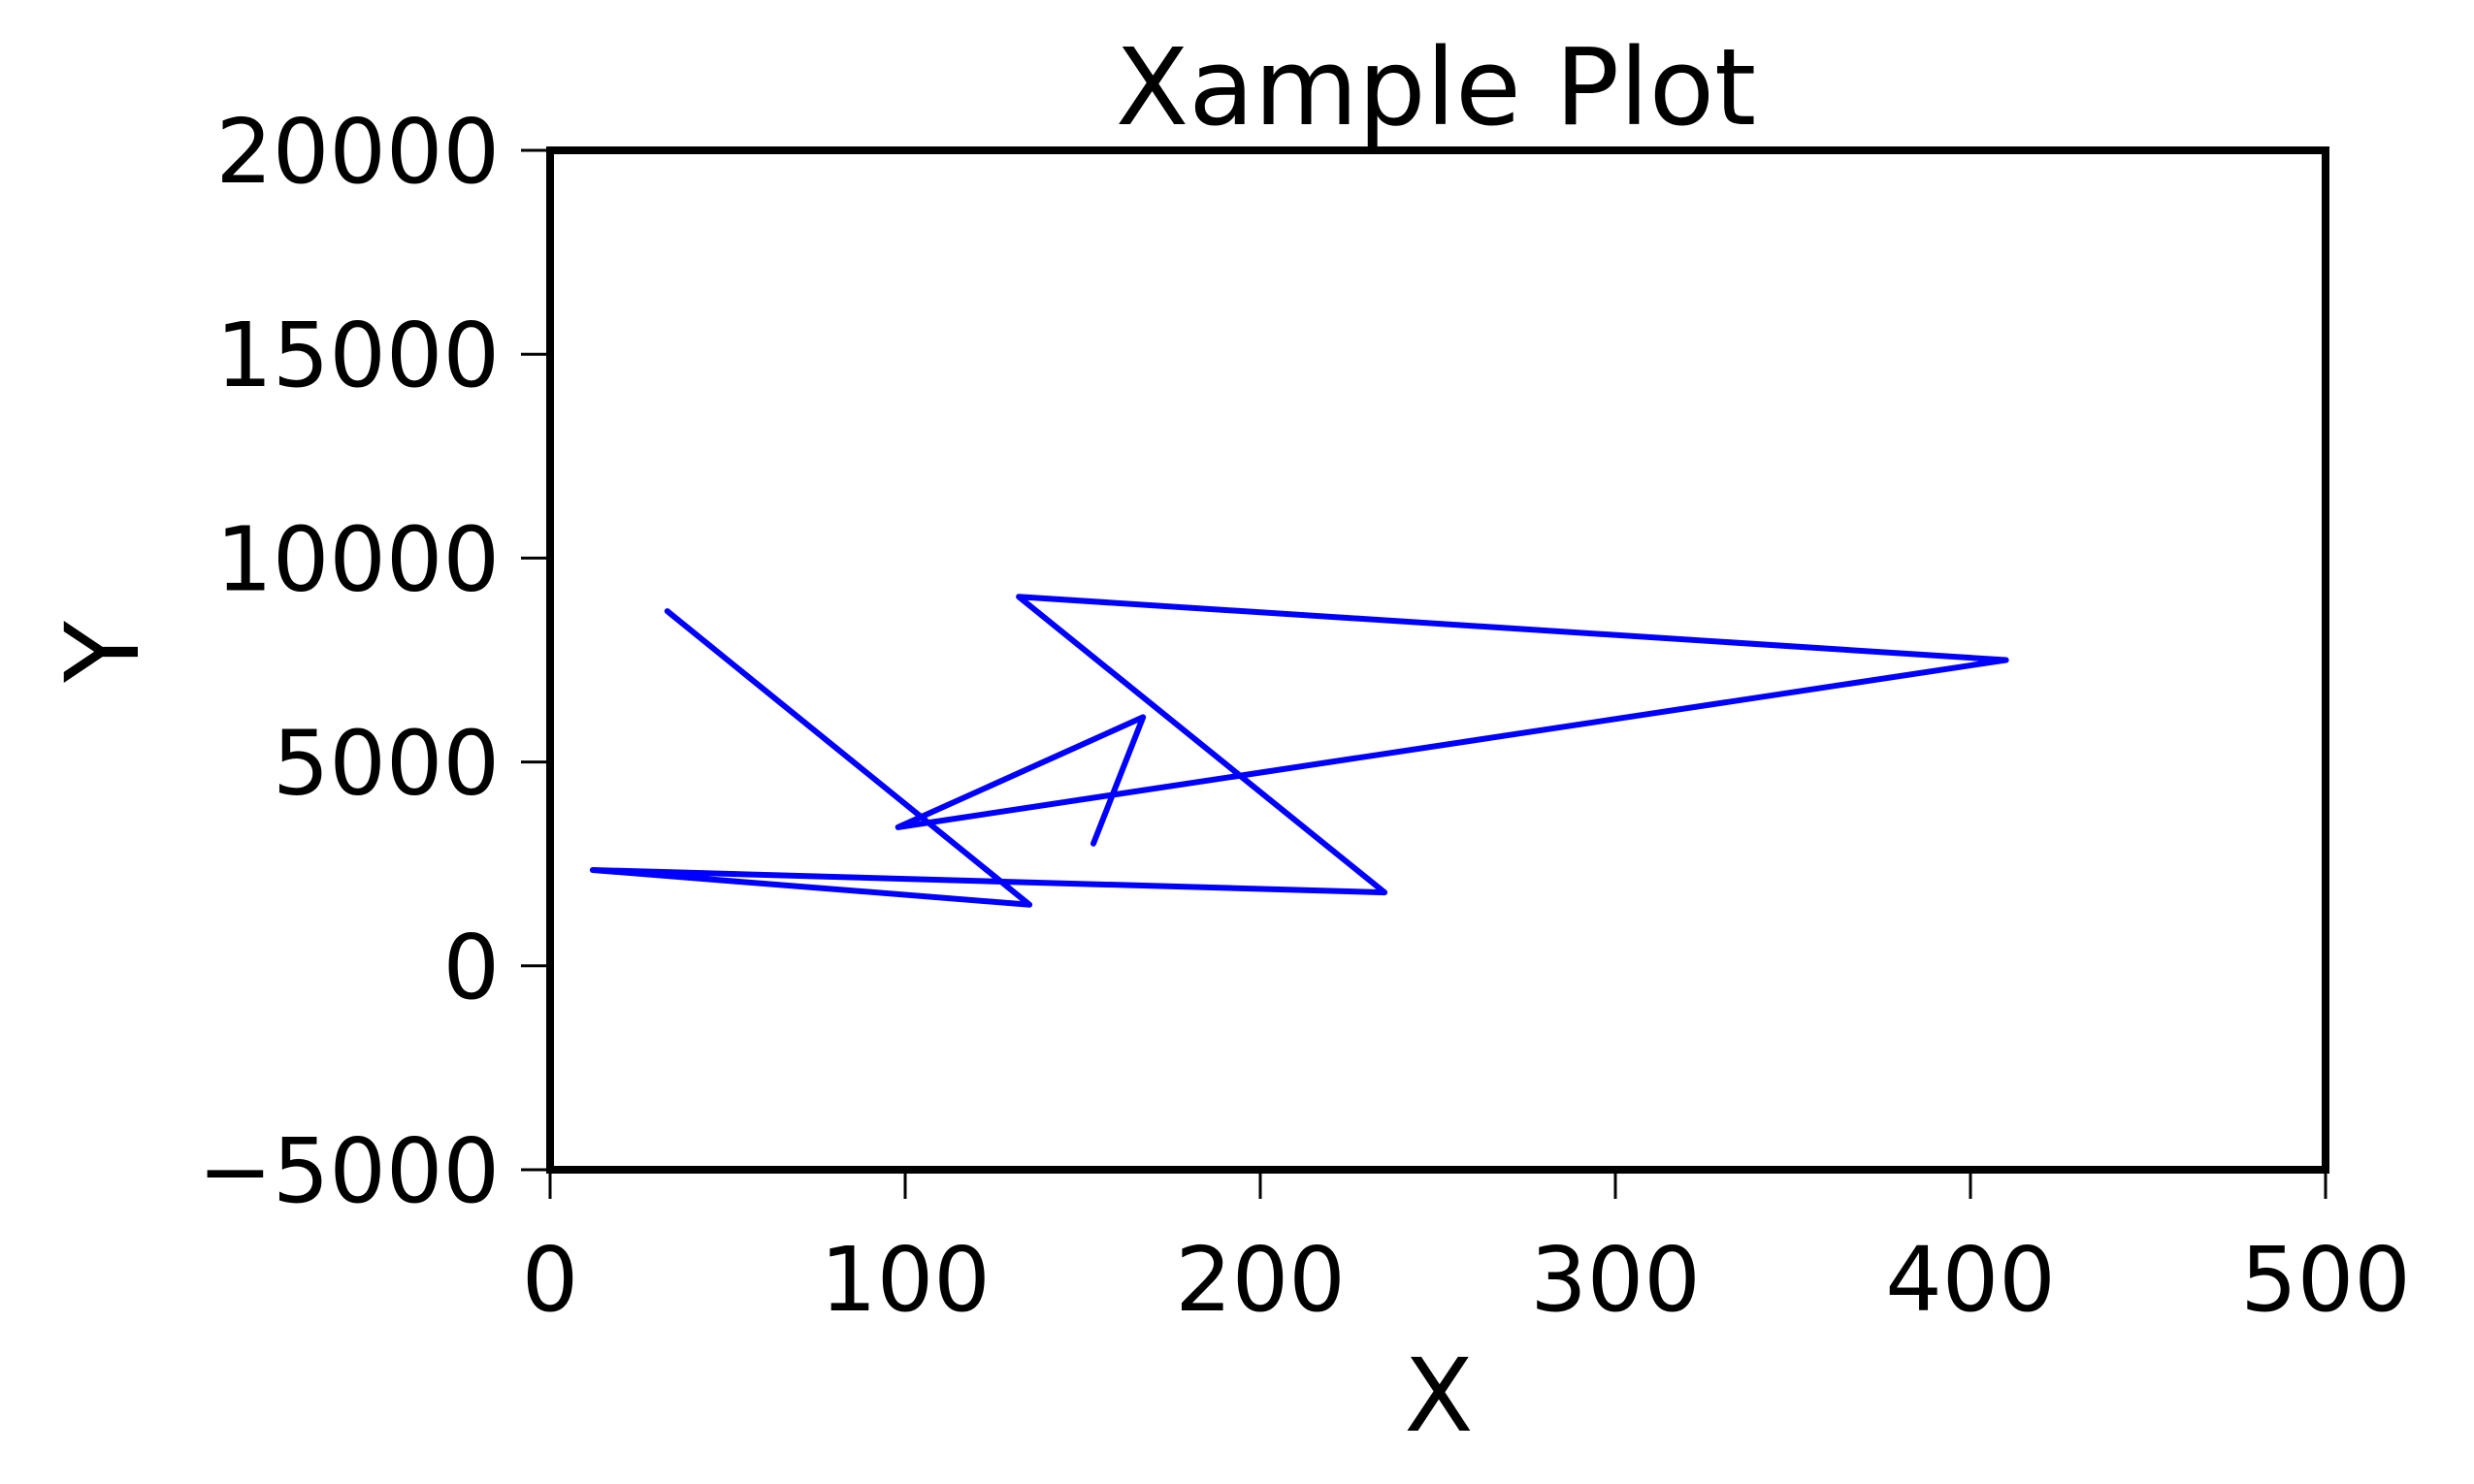 The image size is (2474, 1484). Describe the element at coordinates (349, 1171) in the screenshot. I see `y-tick-label: −5000` at that location.